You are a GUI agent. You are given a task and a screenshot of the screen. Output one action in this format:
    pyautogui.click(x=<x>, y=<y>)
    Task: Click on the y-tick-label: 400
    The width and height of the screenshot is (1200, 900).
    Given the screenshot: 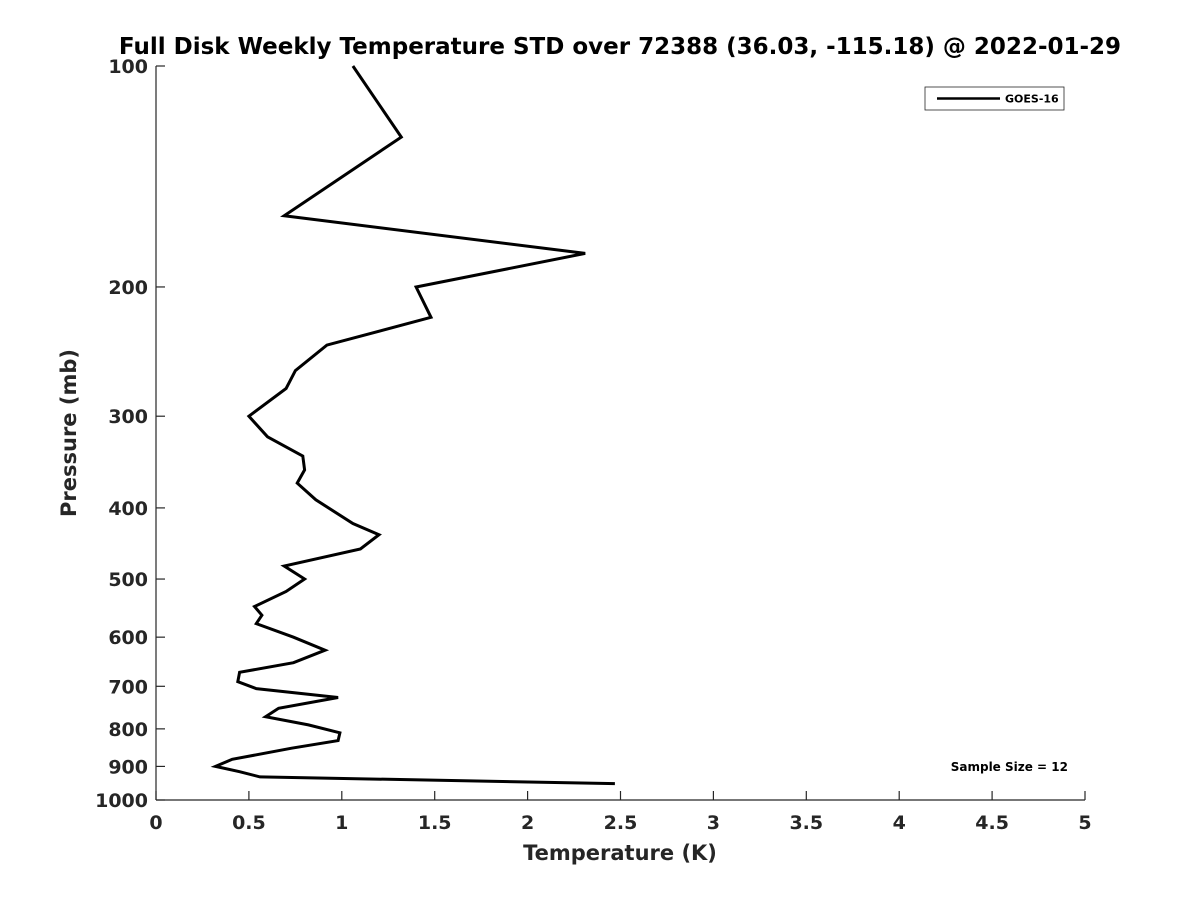 What is the action you would take?
    pyautogui.click(x=128, y=509)
    